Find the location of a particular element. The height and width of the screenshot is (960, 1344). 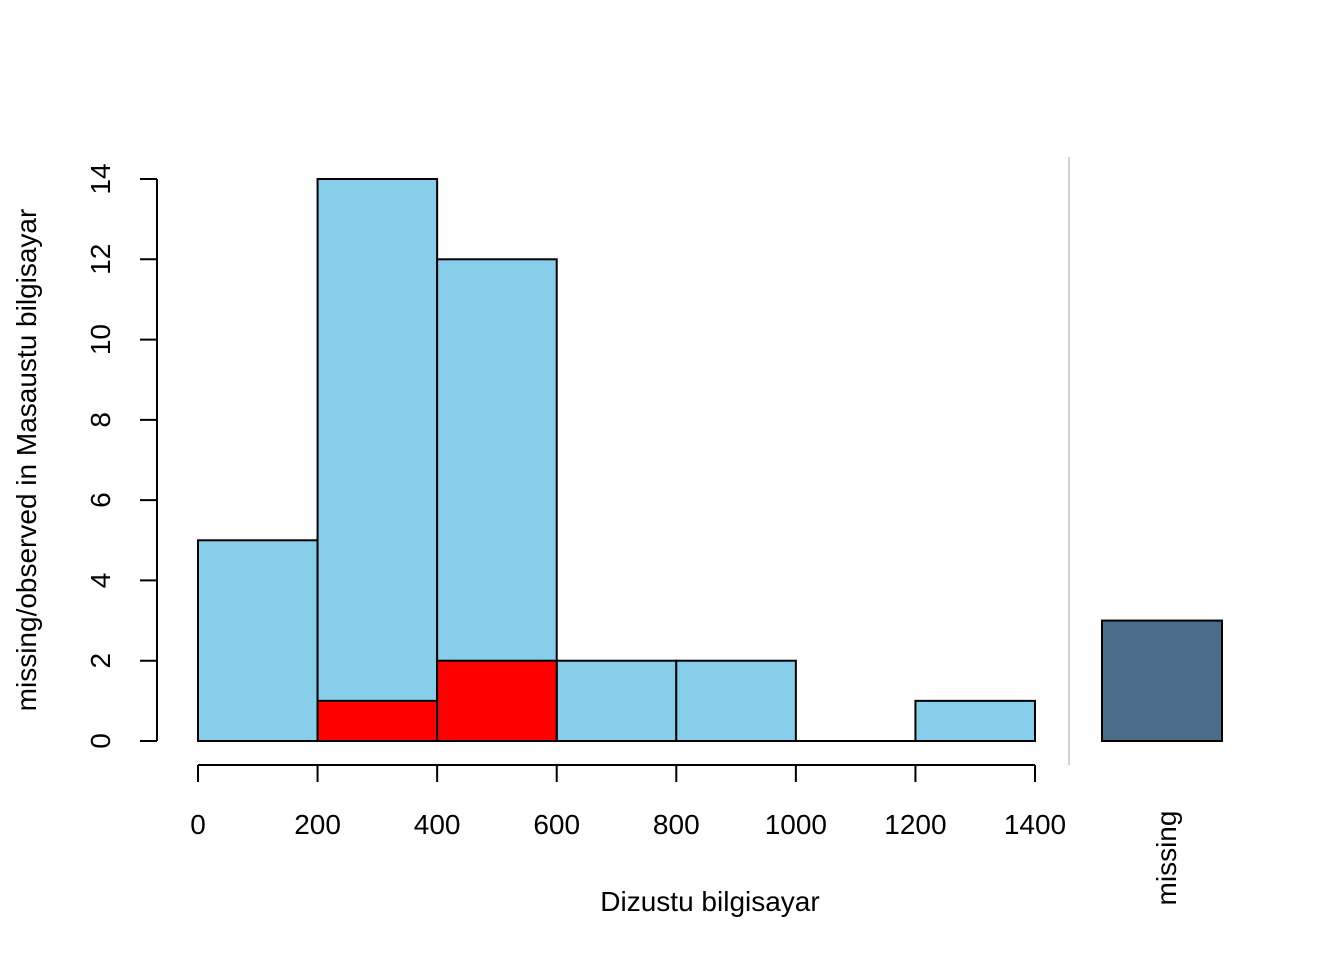

x-tick-label: 1400 is located at coordinates (1035, 824).